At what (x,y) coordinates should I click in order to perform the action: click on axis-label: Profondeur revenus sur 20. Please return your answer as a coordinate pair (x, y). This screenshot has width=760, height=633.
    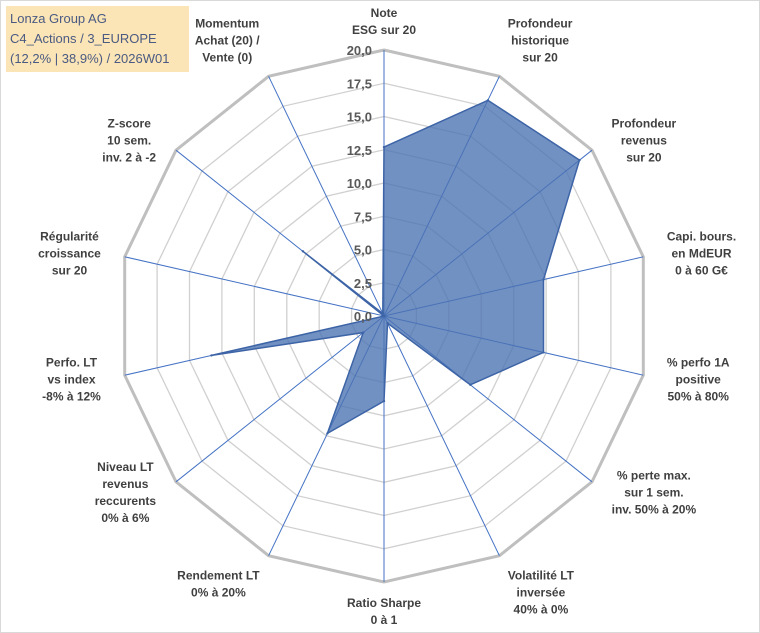
    Looking at the image, I should click on (644, 141).